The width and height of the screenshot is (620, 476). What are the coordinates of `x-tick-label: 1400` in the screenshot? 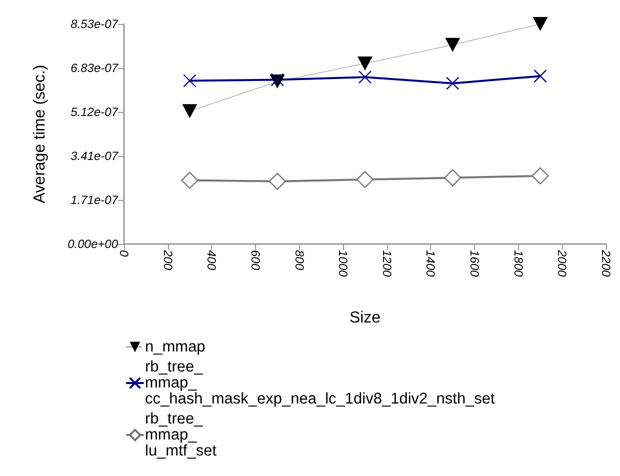 It's located at (431, 264).